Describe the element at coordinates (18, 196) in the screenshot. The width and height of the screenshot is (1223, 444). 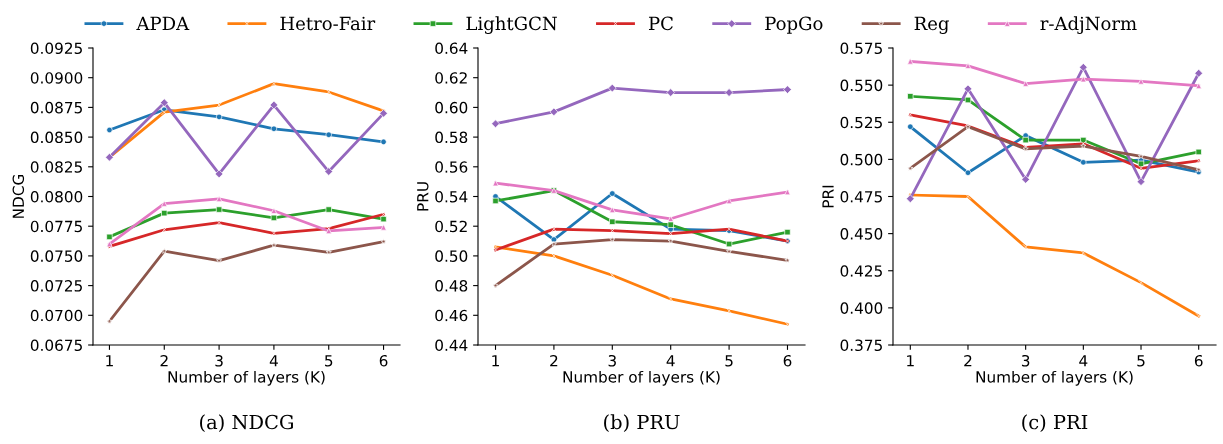
I see `y-axis-title: NDCG` at that location.